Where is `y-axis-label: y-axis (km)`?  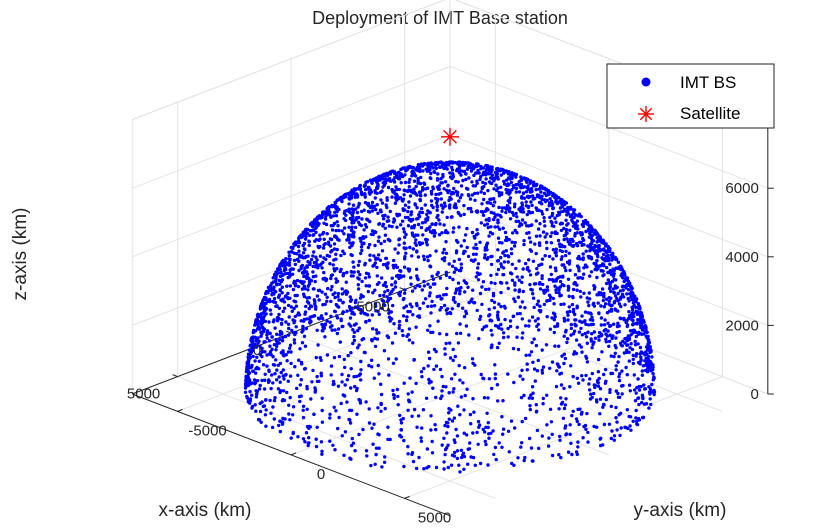 y-axis-label: y-axis (km) is located at coordinates (680, 510).